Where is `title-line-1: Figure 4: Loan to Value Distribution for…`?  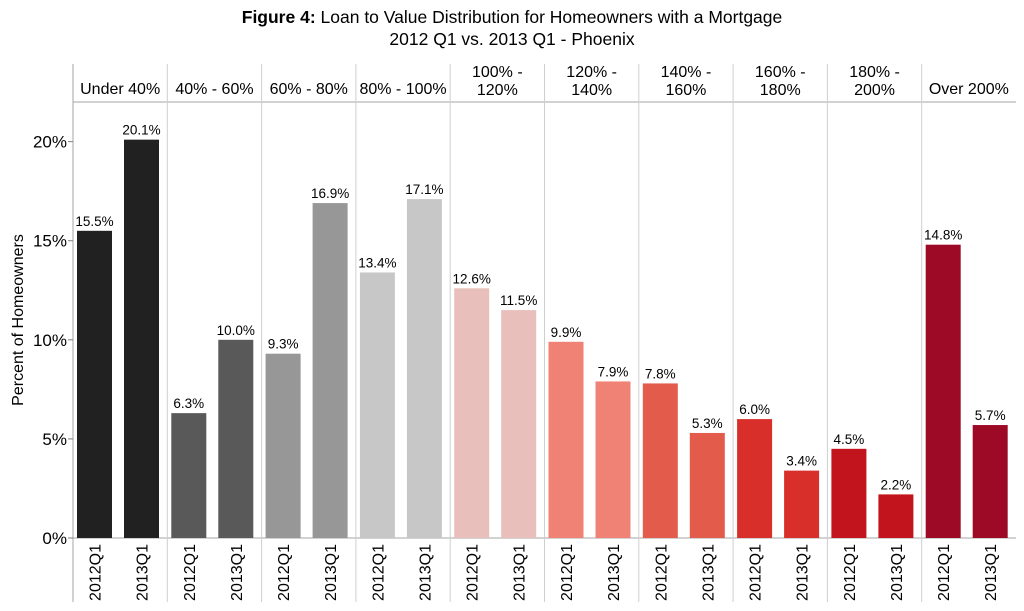
title-line-1: Figure 4: Loan to Value Distribution for… is located at coordinates (512, 17).